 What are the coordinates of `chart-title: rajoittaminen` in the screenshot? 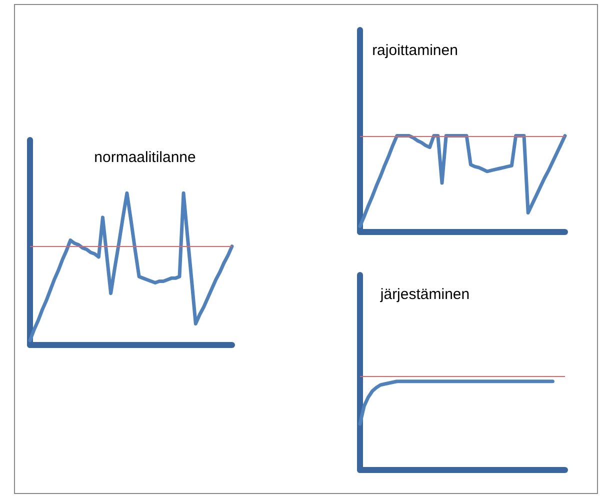 It's located at (415, 50).